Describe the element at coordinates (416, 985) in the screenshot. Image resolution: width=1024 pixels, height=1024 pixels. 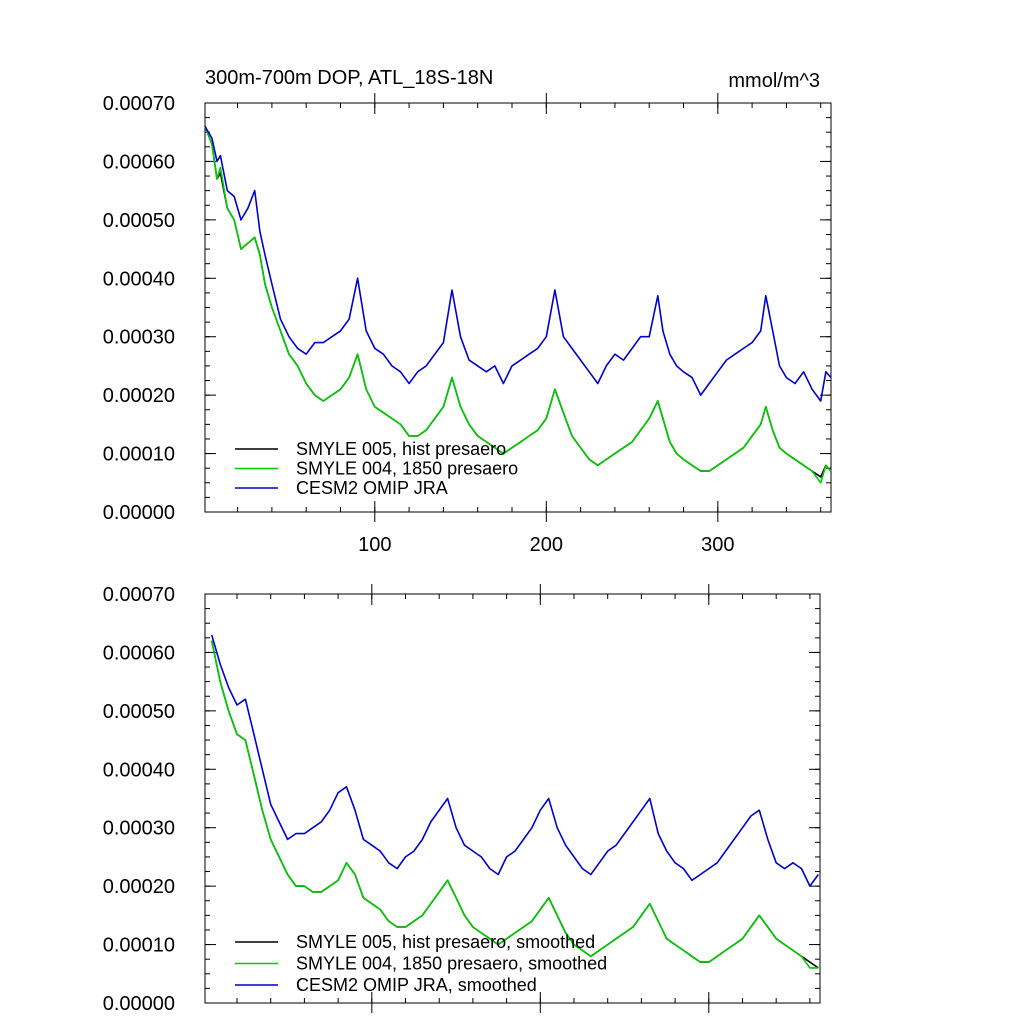
I see `legend-label-3: CESM2 OMIP JRA, smoothed` at that location.